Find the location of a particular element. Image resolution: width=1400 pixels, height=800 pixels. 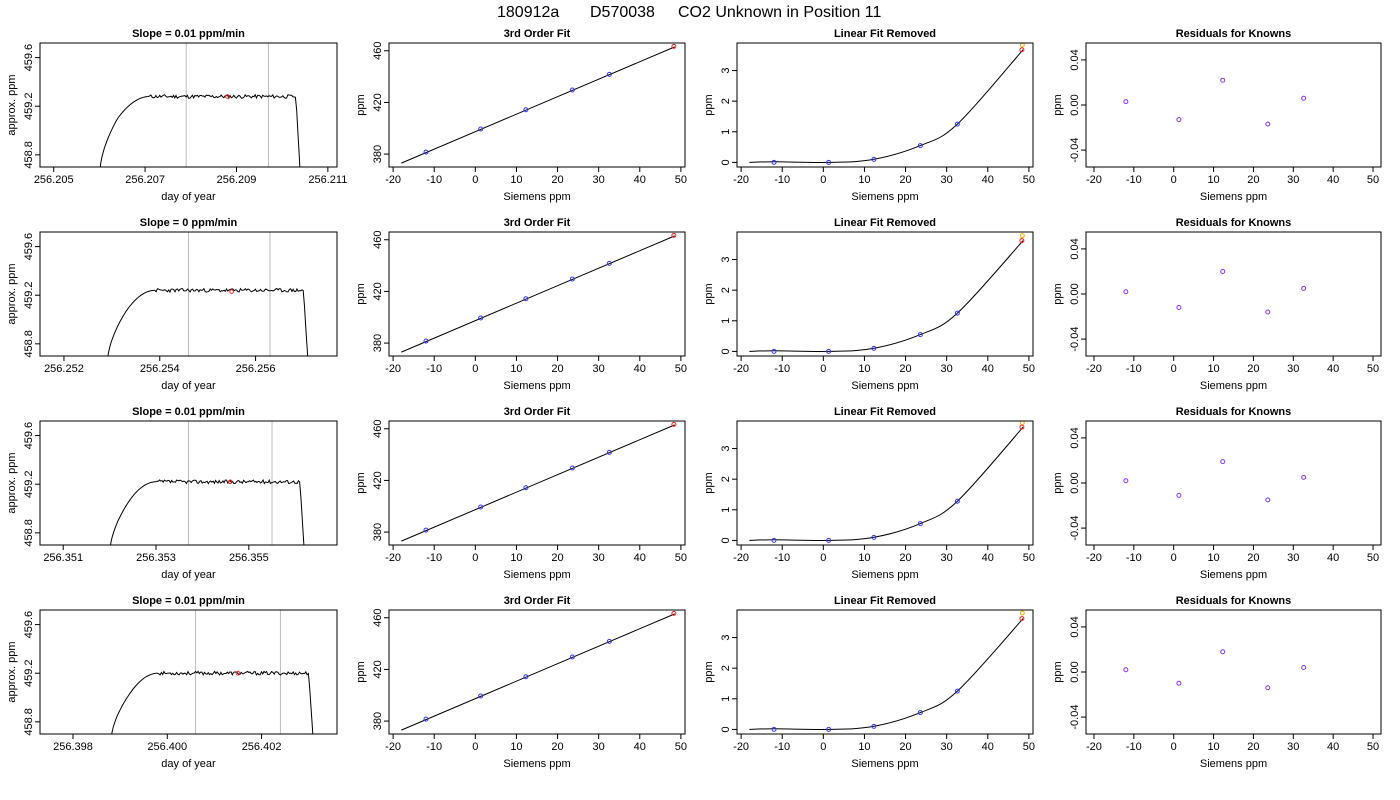

fit-line is located at coordinates (538, 672).